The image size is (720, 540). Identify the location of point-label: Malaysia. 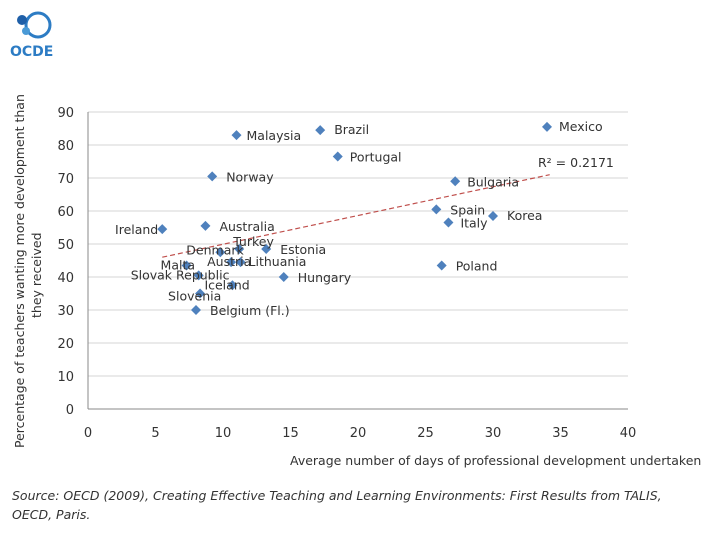
(274, 135).